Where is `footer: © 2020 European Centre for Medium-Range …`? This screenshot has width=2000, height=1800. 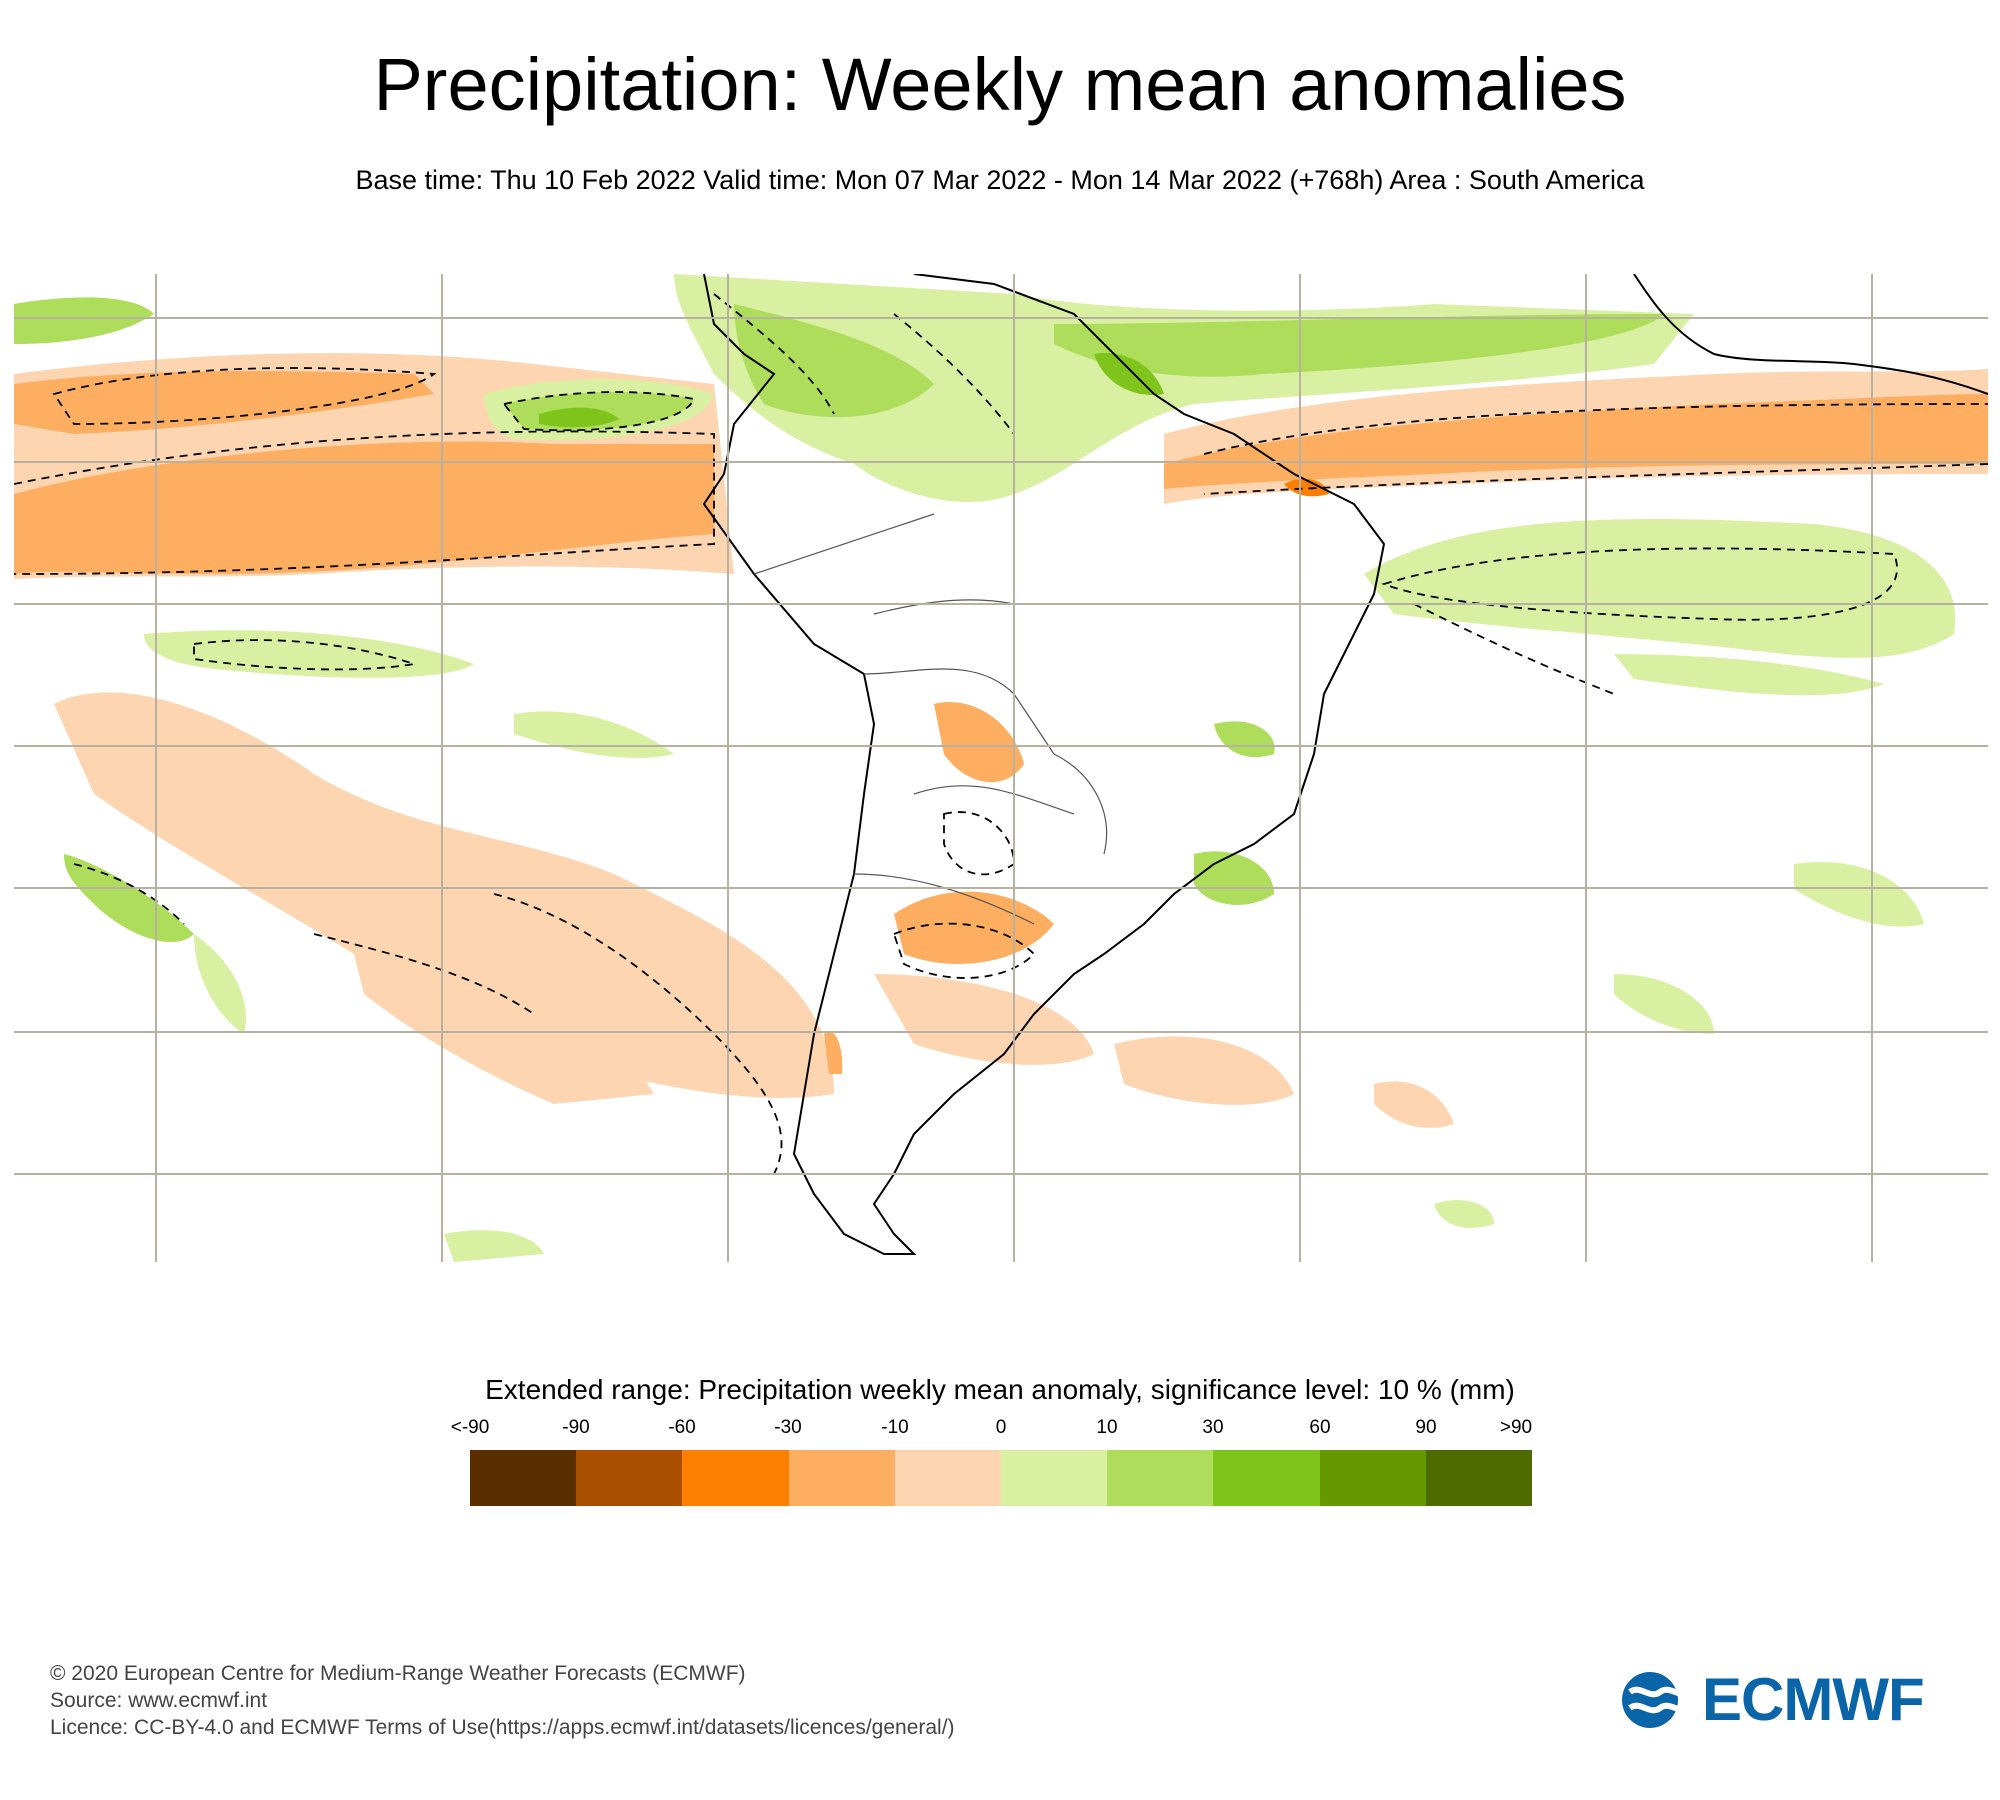 footer: © 2020 European Centre for Medium-Range … is located at coordinates (502, 1700).